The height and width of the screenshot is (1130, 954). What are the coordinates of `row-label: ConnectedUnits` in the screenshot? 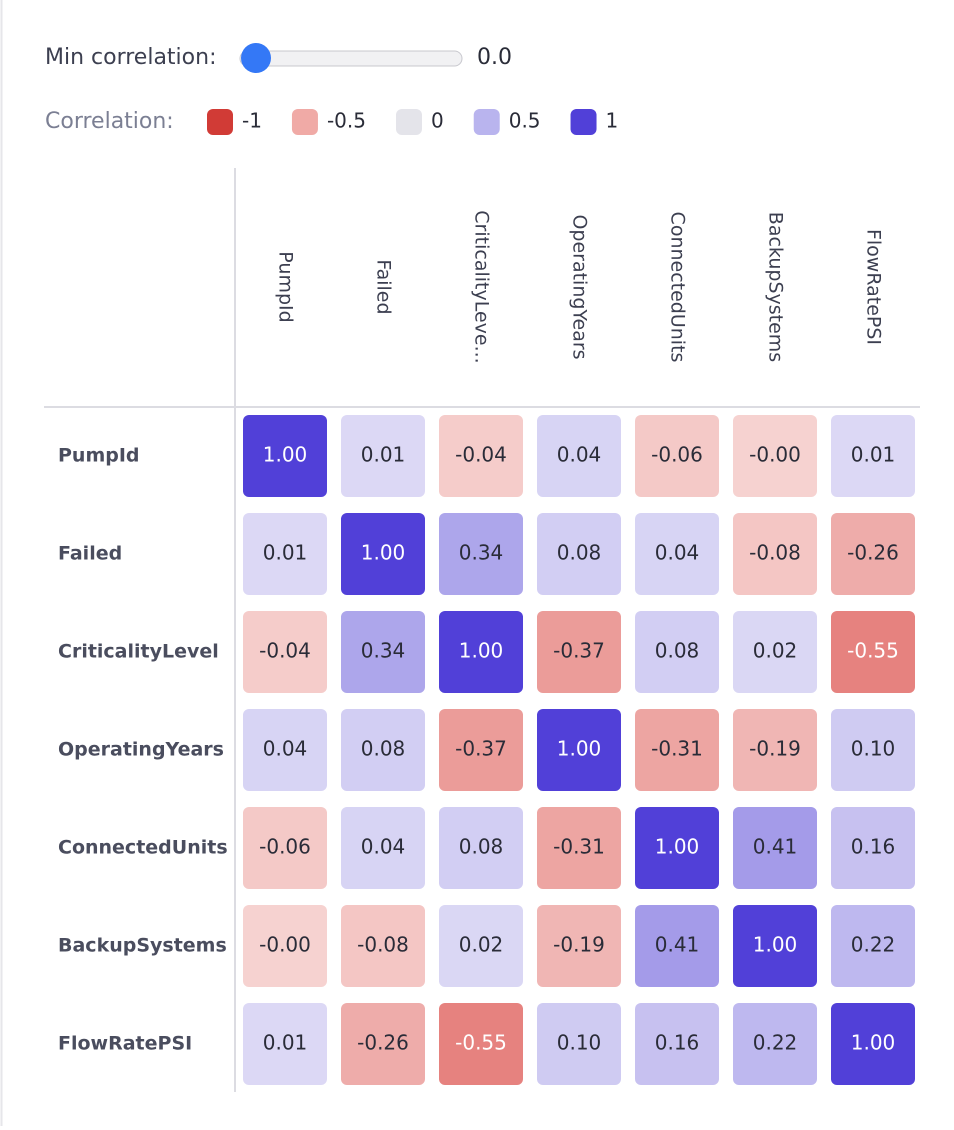 It's located at (143, 848).